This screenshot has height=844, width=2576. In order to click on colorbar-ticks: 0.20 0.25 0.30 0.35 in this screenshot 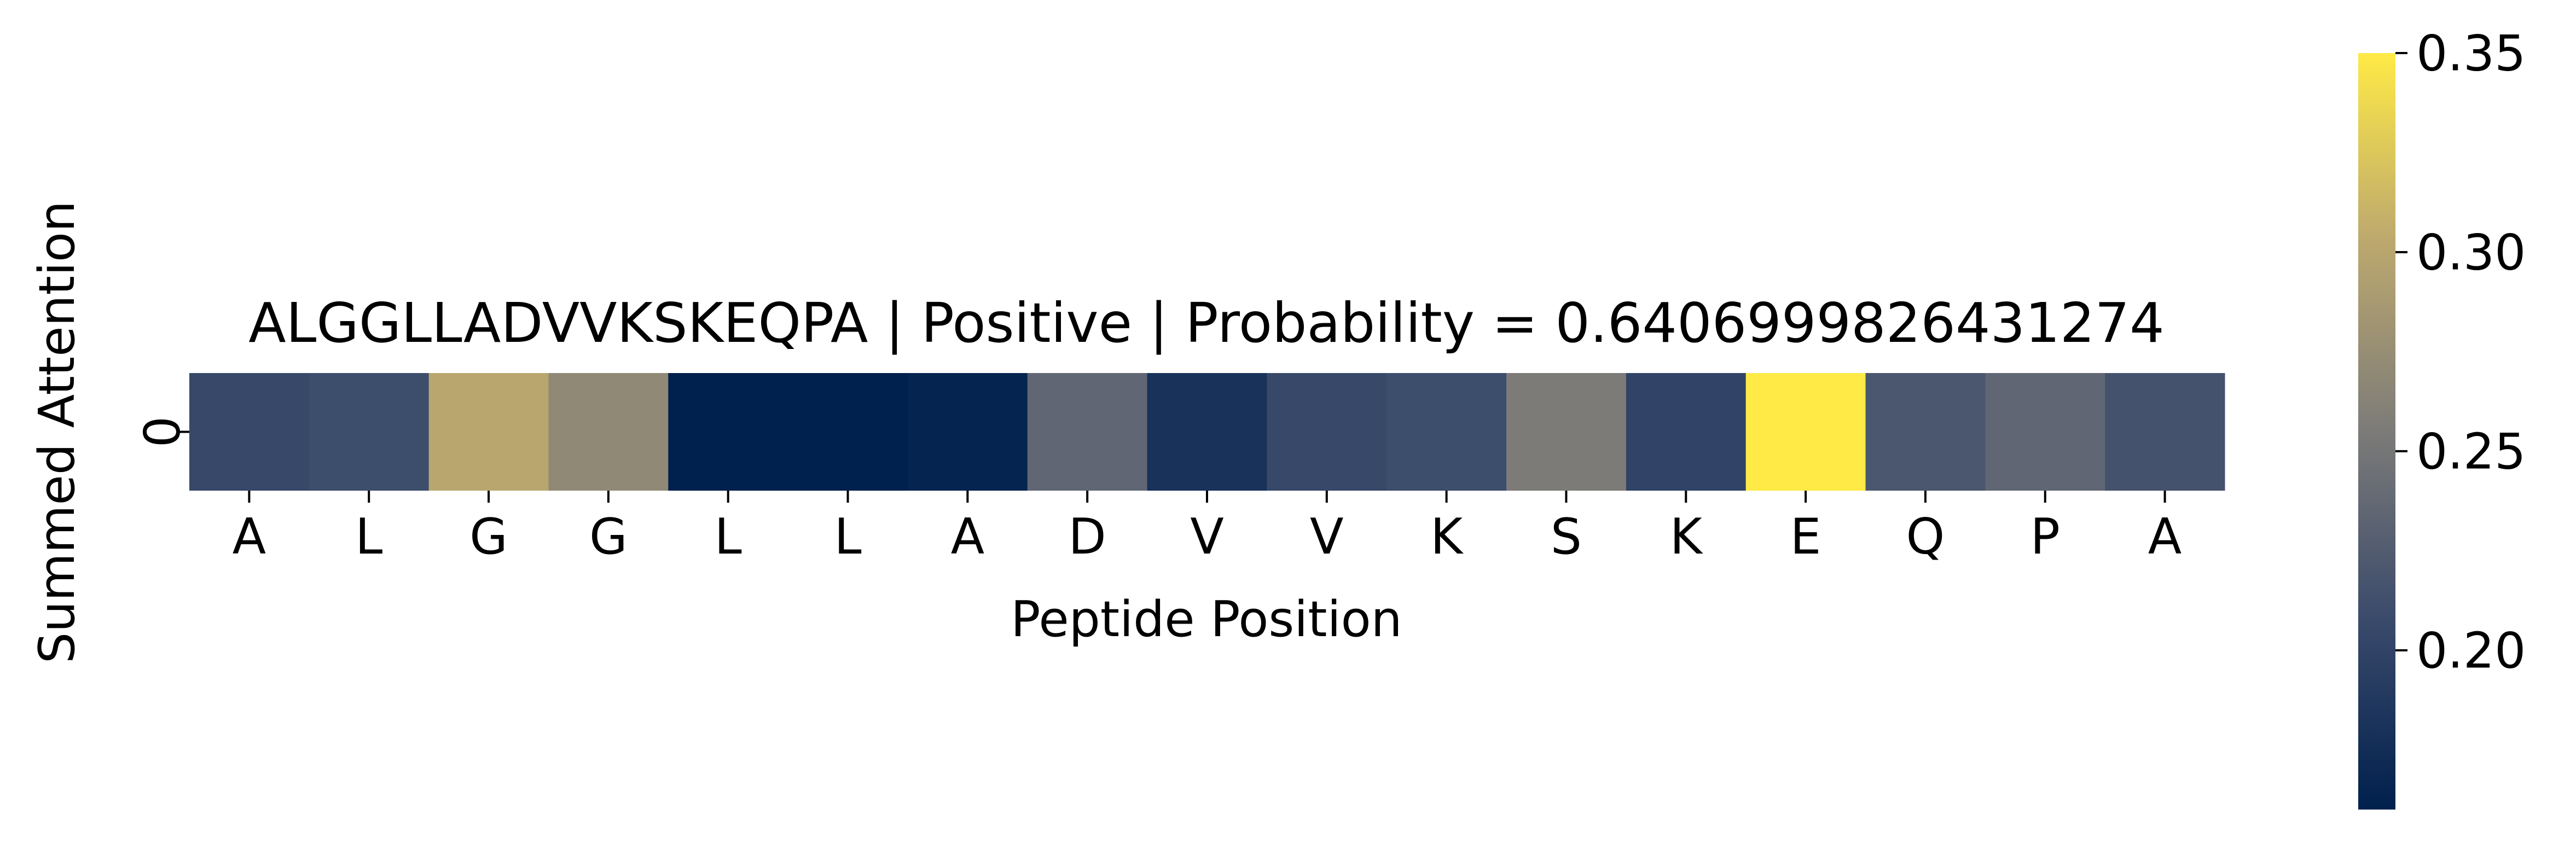, I will do `click(2460, 352)`.